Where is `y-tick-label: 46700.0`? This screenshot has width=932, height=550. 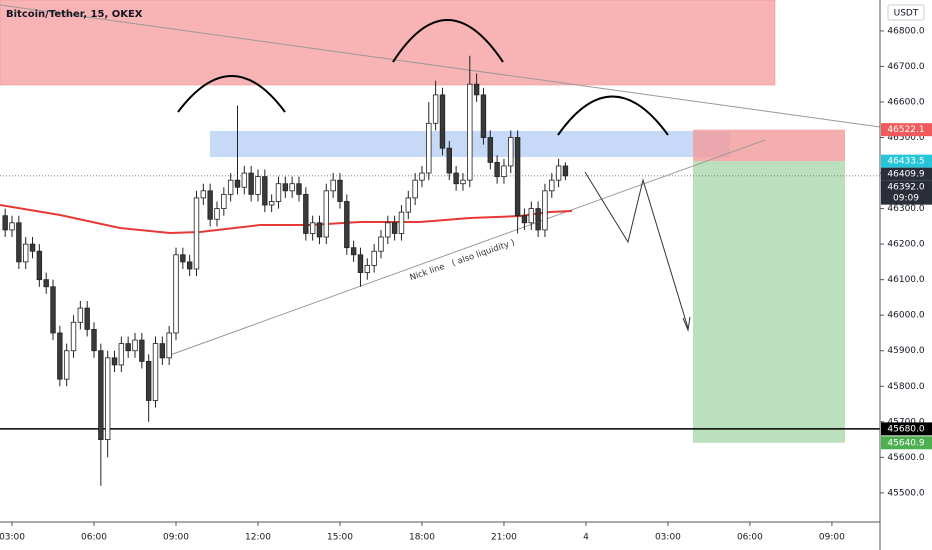 y-tick-label: 46700.0 is located at coordinates (905, 67).